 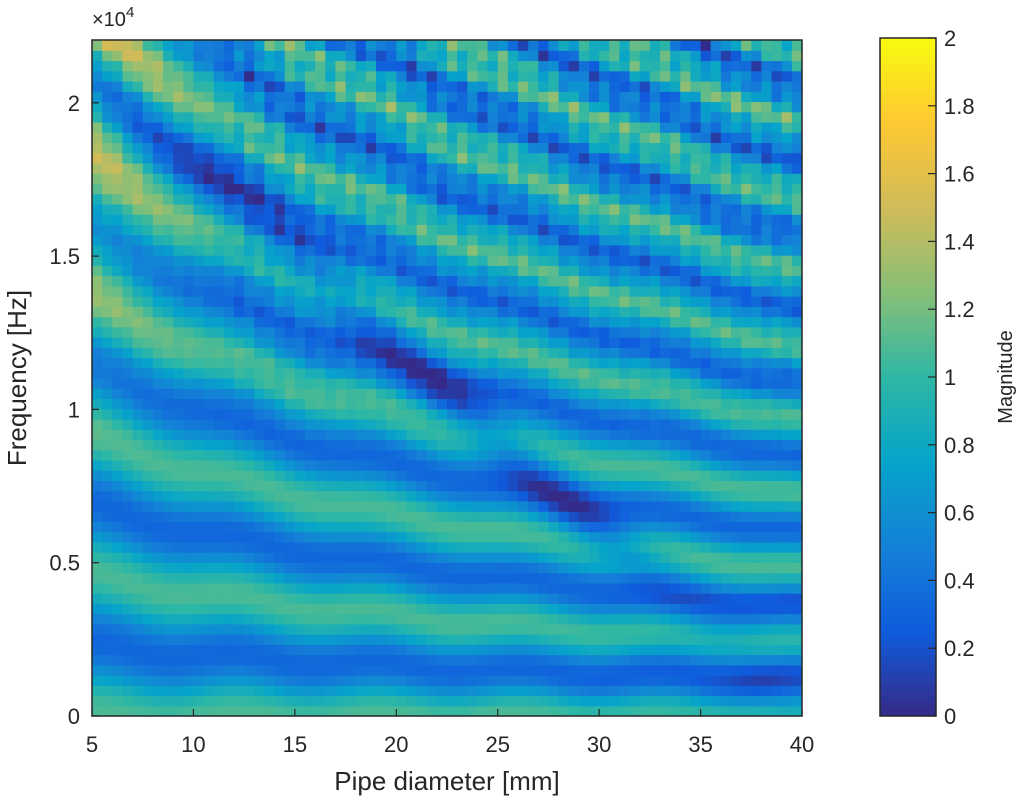 I want to click on y-tick-label: 2, so click(x=74, y=103).